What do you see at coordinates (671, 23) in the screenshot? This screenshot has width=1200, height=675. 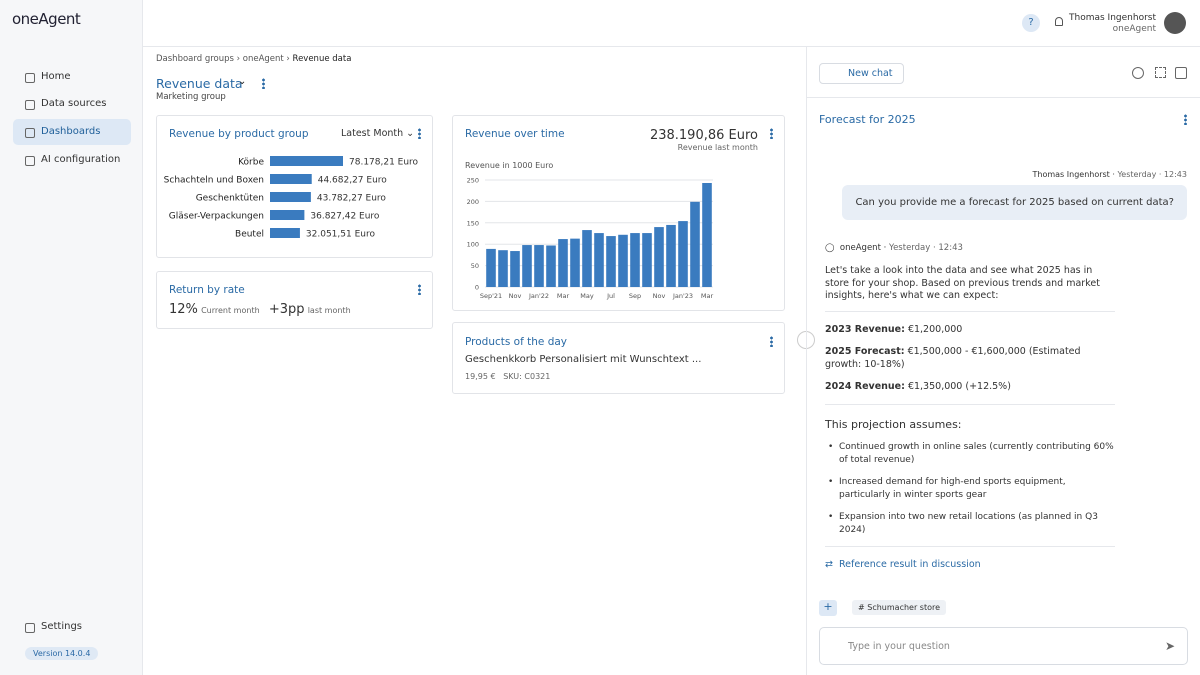 I see `top-bar: ? Thomas Ingenhorst oneAgent` at bounding box center [671, 23].